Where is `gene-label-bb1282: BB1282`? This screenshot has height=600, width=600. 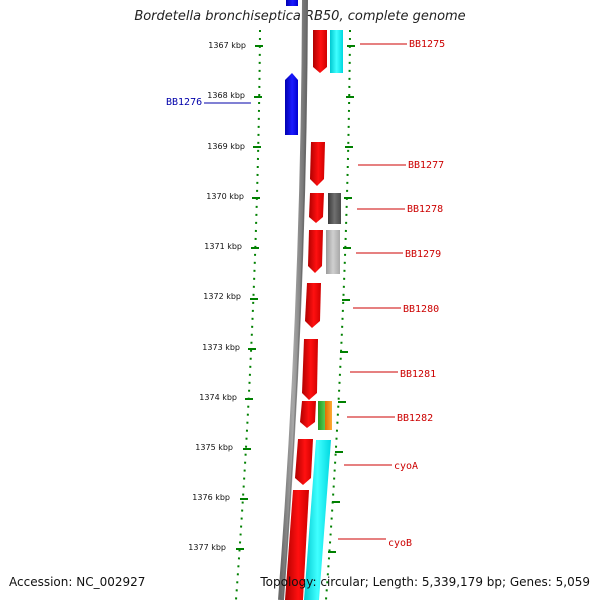 gene-label-bb1282: BB1282 is located at coordinates (415, 418).